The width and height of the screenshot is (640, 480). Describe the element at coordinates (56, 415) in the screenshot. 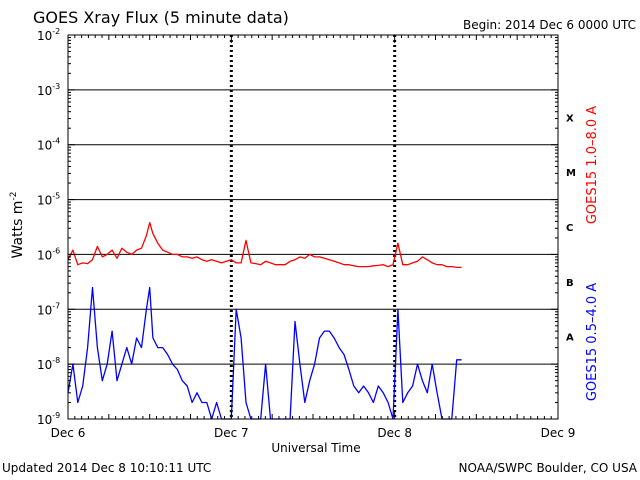

I see `y-tick-label-exponent: -9` at that location.